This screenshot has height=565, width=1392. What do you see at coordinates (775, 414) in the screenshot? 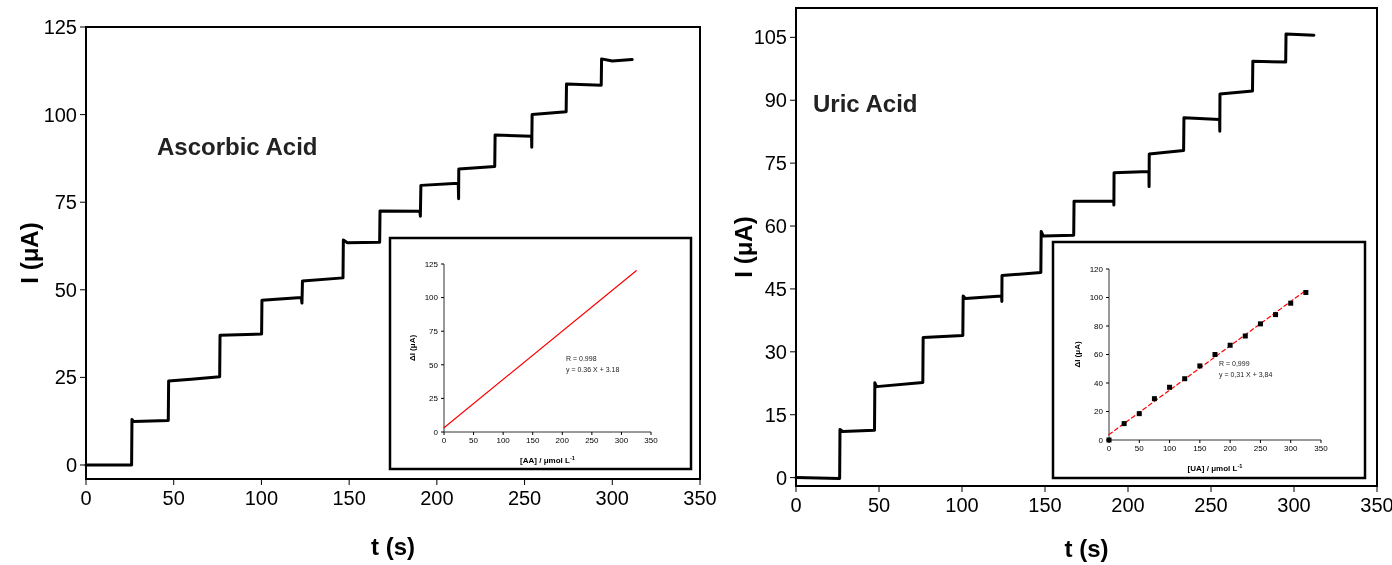
I see `y-tick-label: 15` at bounding box center [775, 414].